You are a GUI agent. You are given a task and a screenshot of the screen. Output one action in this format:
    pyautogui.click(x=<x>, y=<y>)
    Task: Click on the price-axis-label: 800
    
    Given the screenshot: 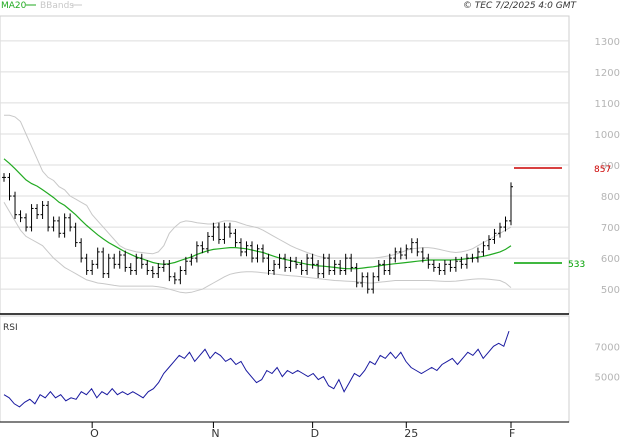 What is the action you would take?
    pyautogui.click(x=610, y=197)
    